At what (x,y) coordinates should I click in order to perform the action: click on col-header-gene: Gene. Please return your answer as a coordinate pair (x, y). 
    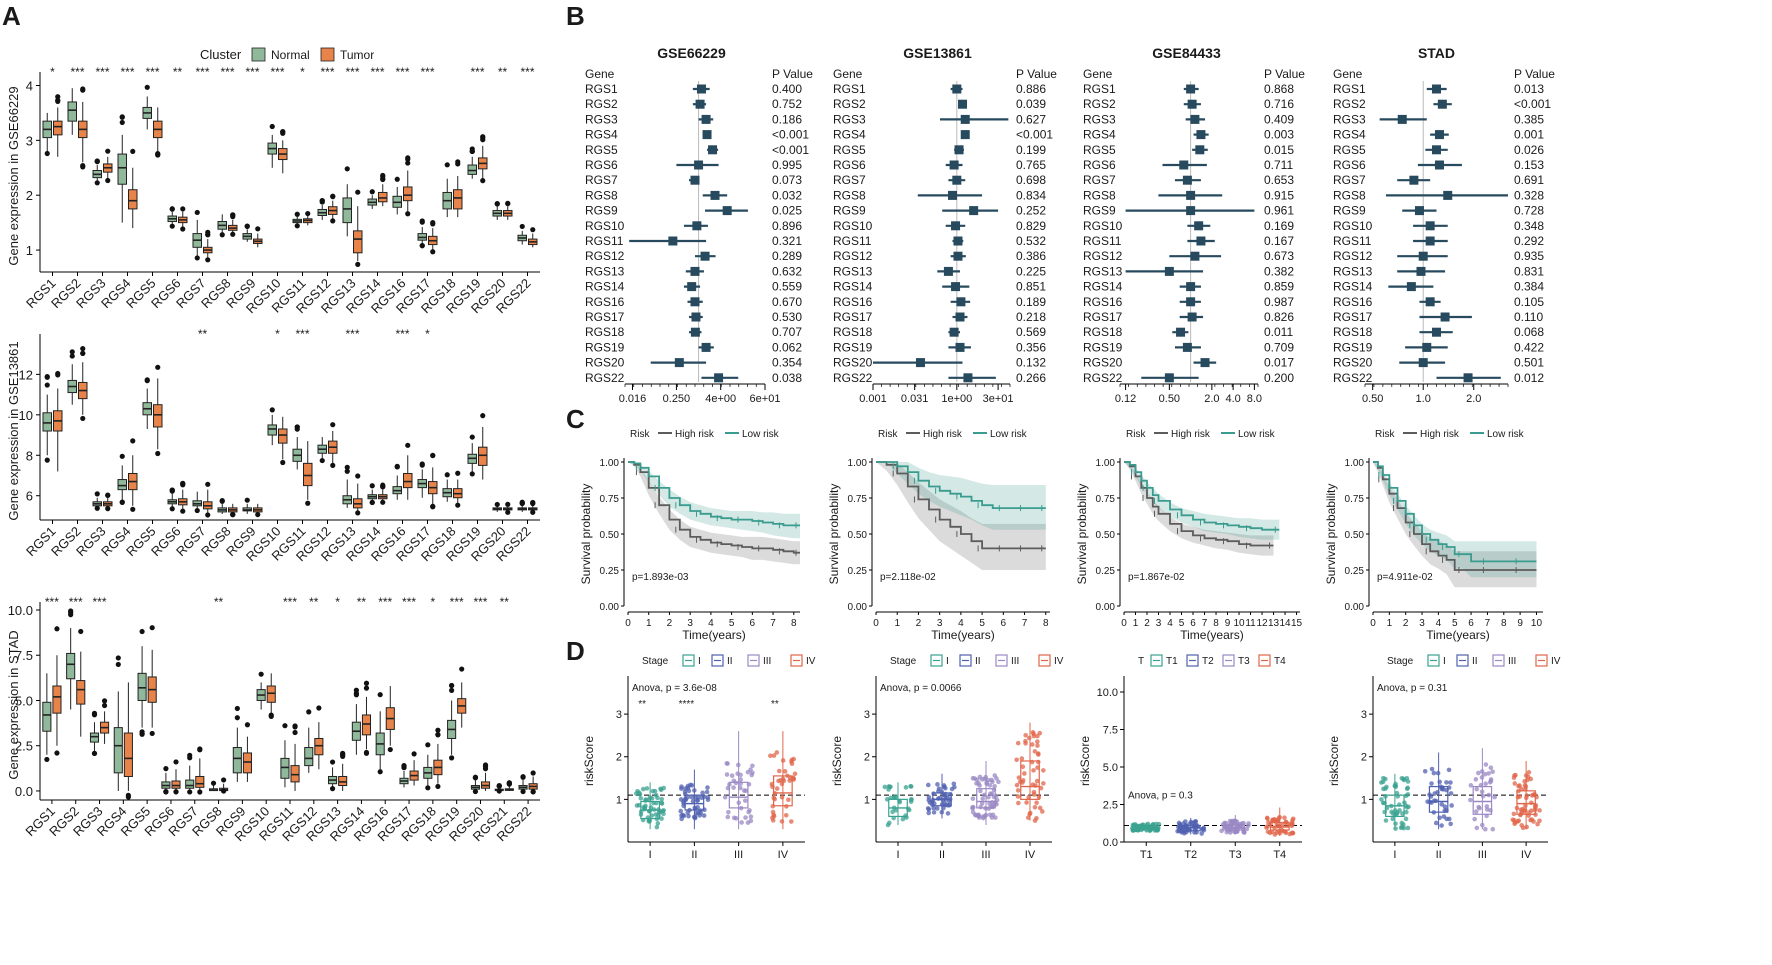
    Looking at the image, I should click on (1348, 74).